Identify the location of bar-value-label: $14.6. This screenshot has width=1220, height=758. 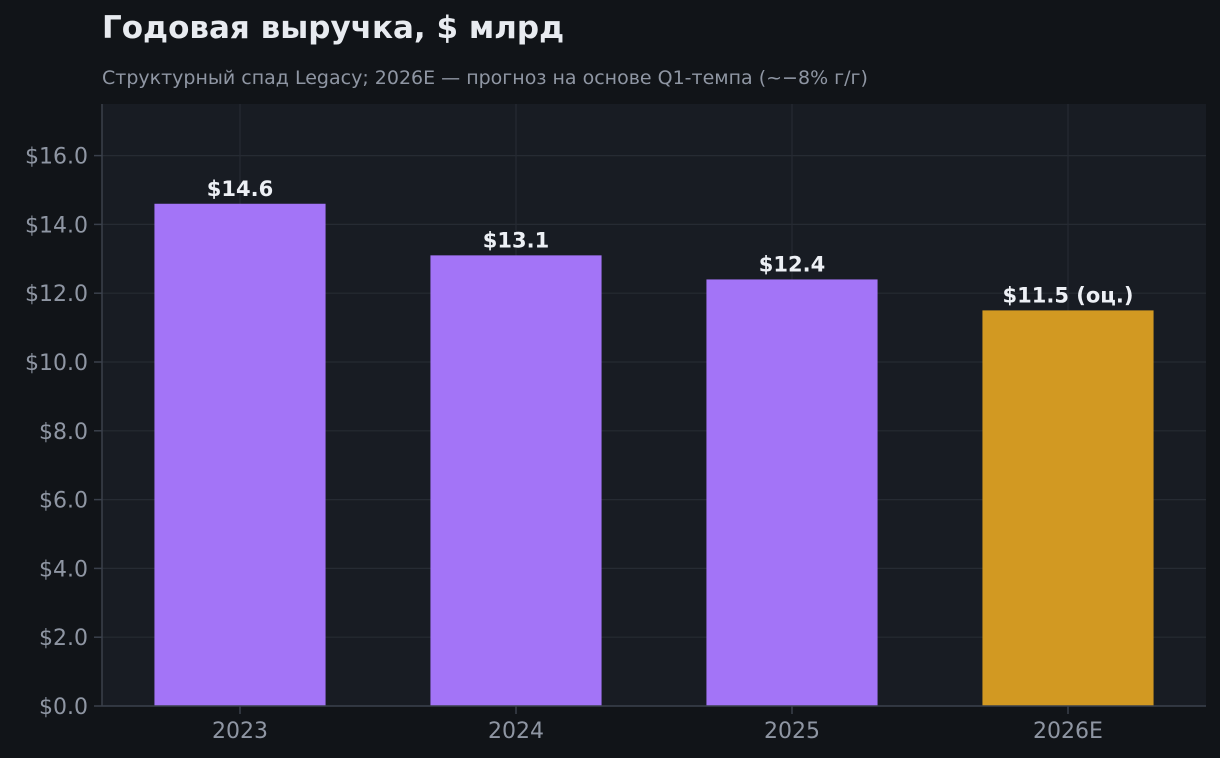
(240, 189).